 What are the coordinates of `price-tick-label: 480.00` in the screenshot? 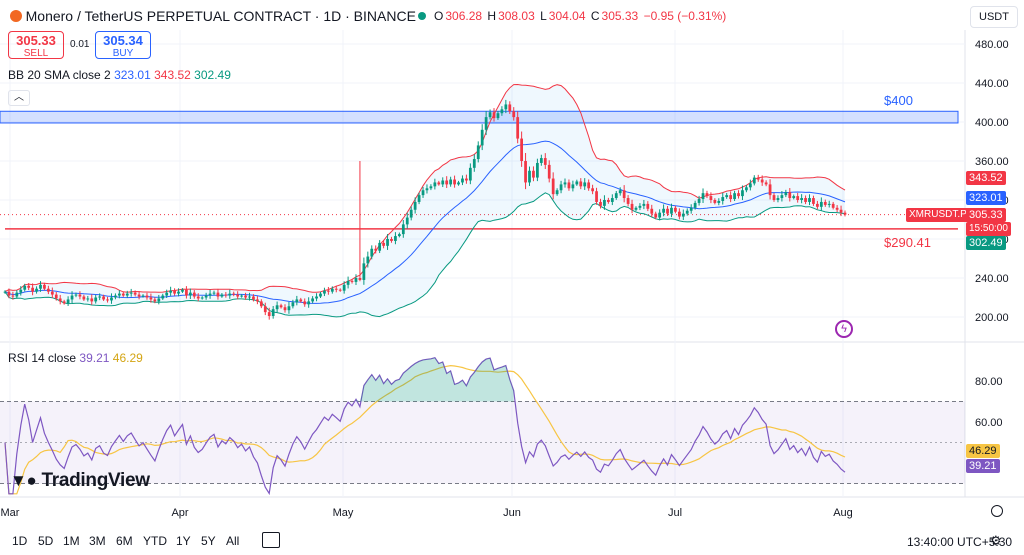 It's located at (992, 45).